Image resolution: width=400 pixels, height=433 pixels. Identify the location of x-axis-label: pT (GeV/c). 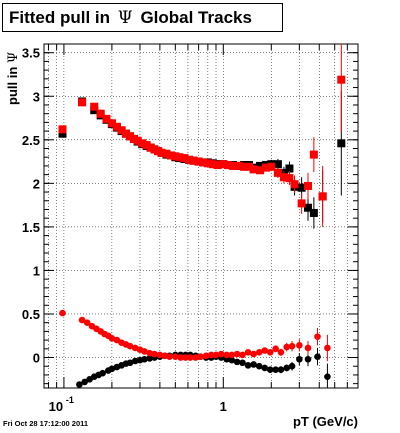
(325, 421).